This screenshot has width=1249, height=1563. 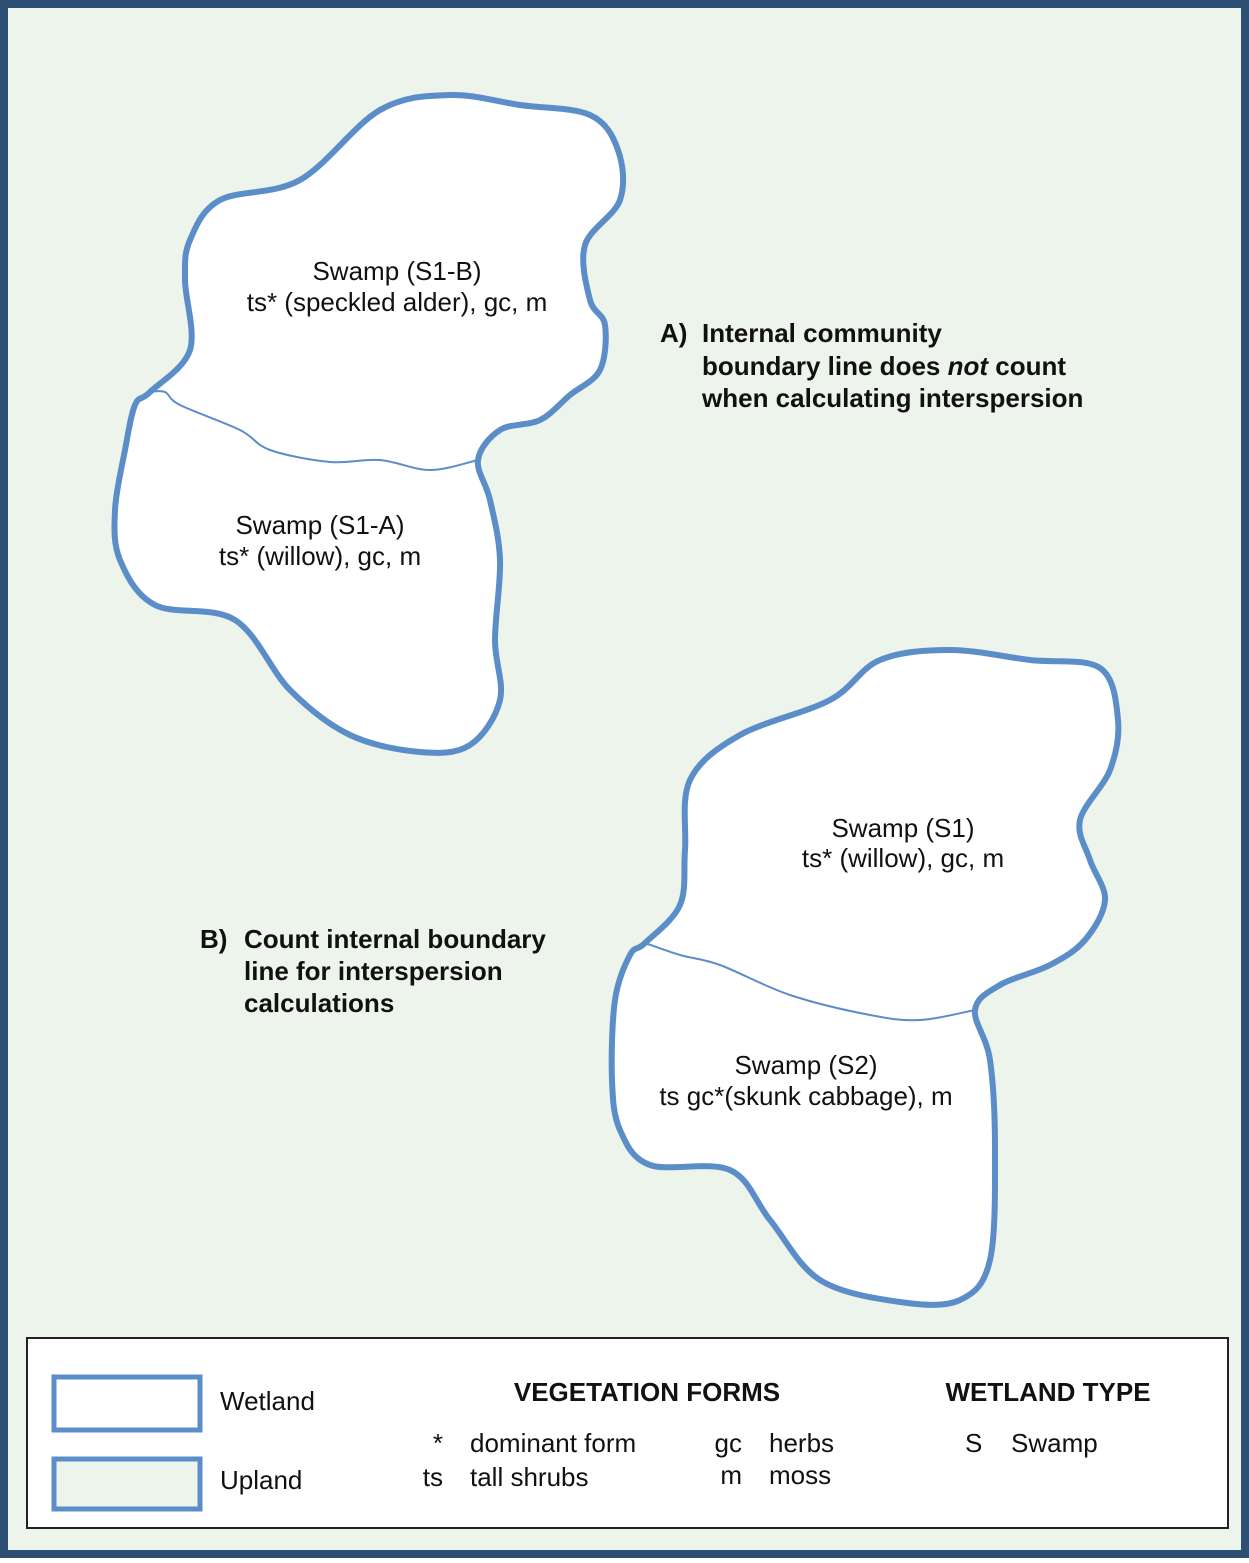 What do you see at coordinates (731, 1475) in the screenshot?
I see `legend-code: m` at bounding box center [731, 1475].